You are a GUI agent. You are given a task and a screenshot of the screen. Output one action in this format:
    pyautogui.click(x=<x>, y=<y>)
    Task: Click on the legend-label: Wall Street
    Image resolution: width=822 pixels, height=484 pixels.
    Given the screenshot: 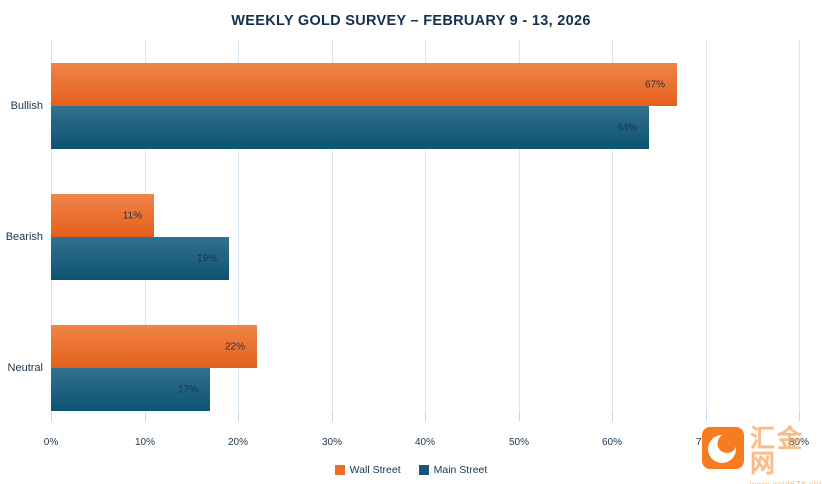 What is the action you would take?
    pyautogui.click(x=375, y=470)
    